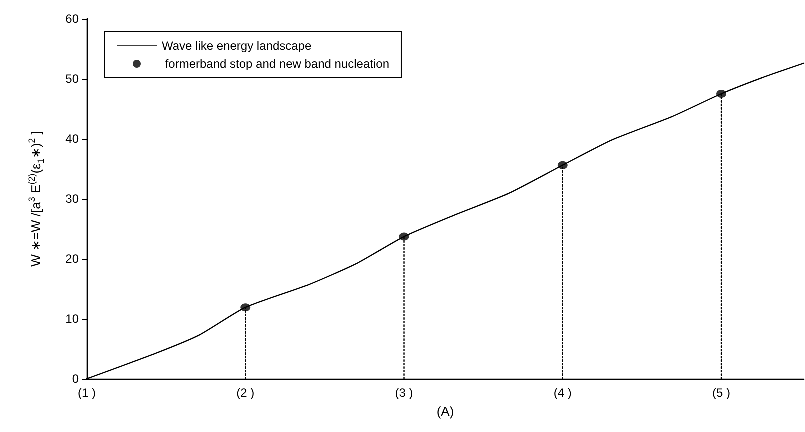 This screenshot has height=432, width=805. Describe the element at coordinates (73, 79) in the screenshot. I see `y-tick-label: 50` at that location.